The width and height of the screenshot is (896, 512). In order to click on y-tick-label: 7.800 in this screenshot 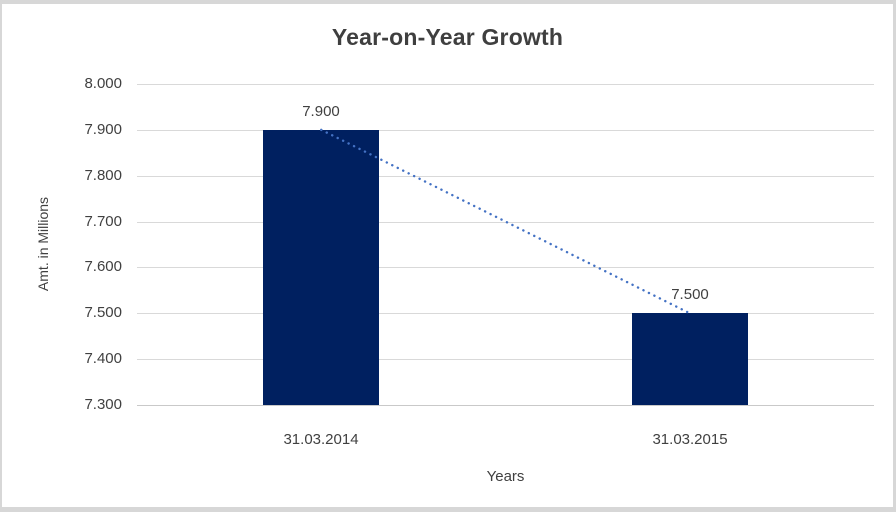, I will do `click(103, 175)`.